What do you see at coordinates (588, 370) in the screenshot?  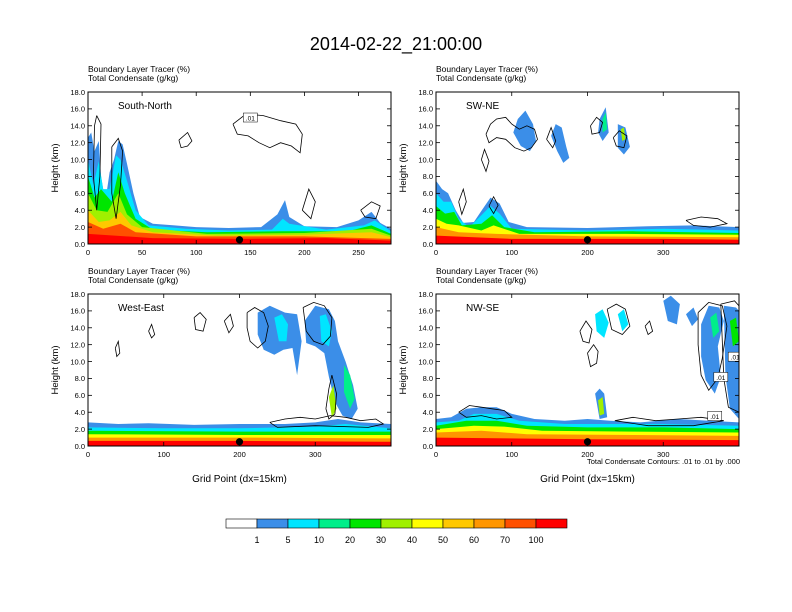 I see `plot-area: .01 .01 .01` at bounding box center [588, 370].